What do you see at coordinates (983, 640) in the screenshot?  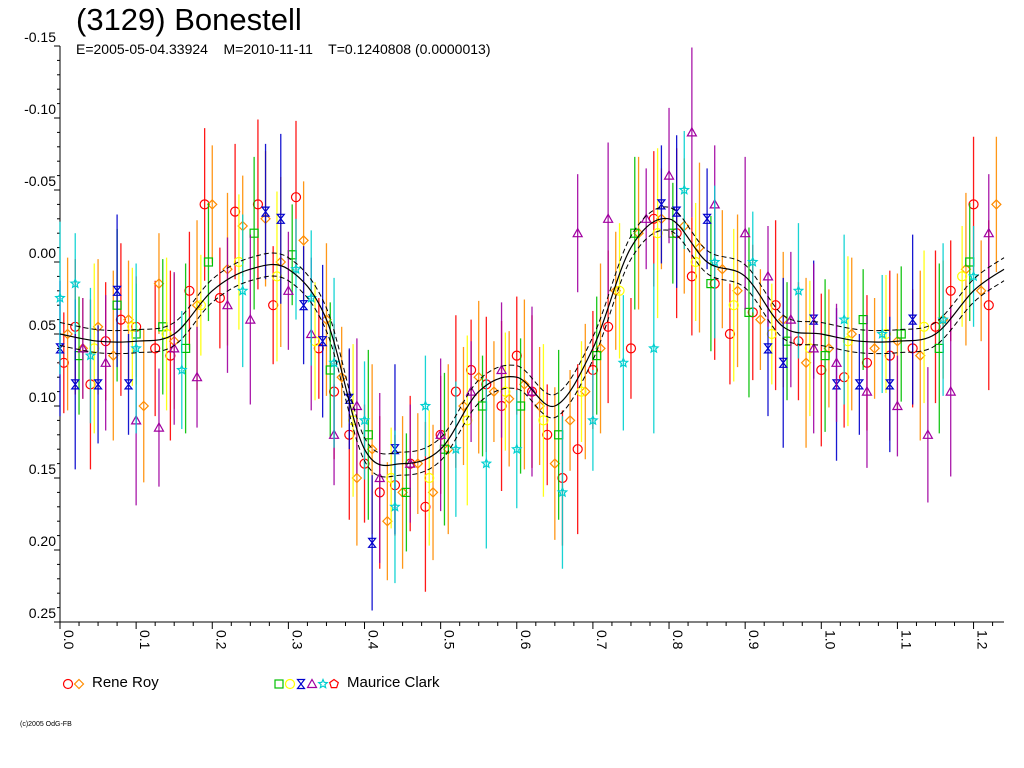 I see `x-tick-label: 1.2` at bounding box center [983, 640].